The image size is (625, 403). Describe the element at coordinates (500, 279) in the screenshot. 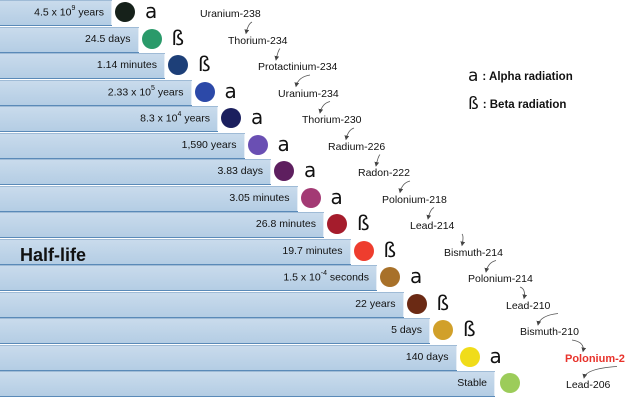

I see `nuclide-label: Polonium-214` at that location.